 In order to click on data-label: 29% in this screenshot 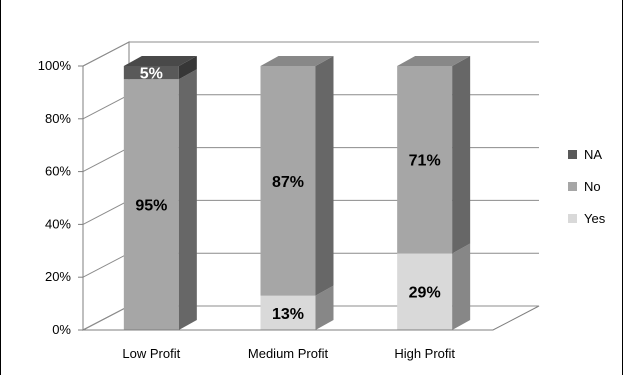, I will do `click(425, 293)`.